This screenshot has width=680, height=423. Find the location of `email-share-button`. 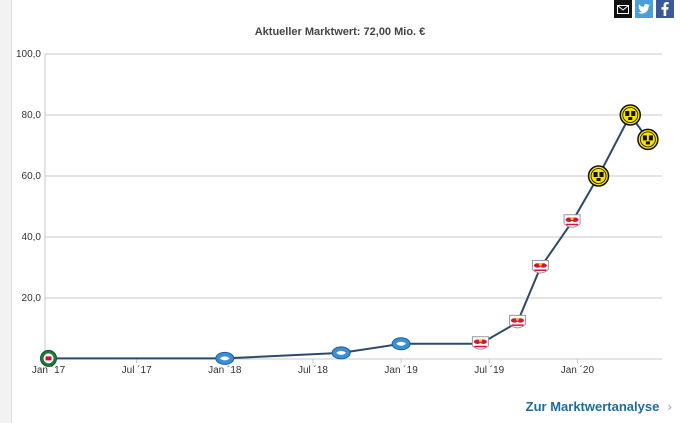

email-share-button is located at coordinates (623, 9).